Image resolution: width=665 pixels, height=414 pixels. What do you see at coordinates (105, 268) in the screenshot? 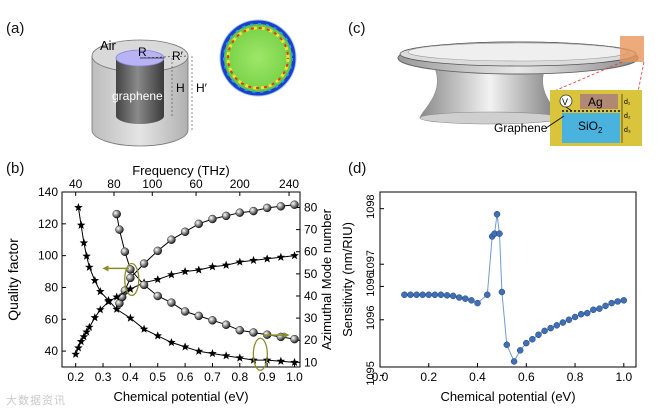
I see `left-axis-arrowhead` at bounding box center [105, 268].